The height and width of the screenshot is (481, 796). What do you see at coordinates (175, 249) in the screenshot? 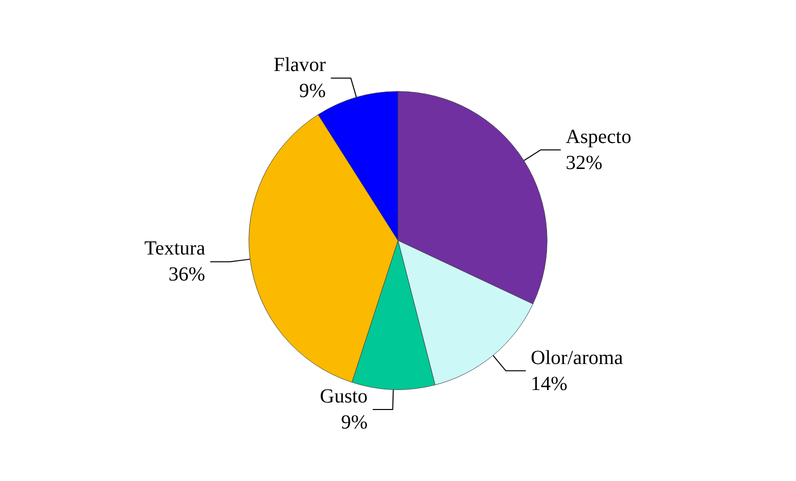
I see `slice-label: Textura` at bounding box center [175, 249].